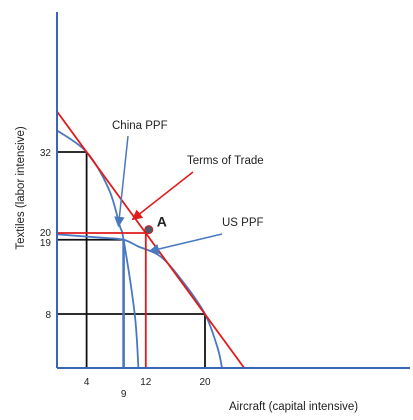 This screenshot has height=420, width=413. What do you see at coordinates (293, 407) in the screenshot?
I see `x-axis-label: Aircraft (capital intensive)` at bounding box center [293, 407].